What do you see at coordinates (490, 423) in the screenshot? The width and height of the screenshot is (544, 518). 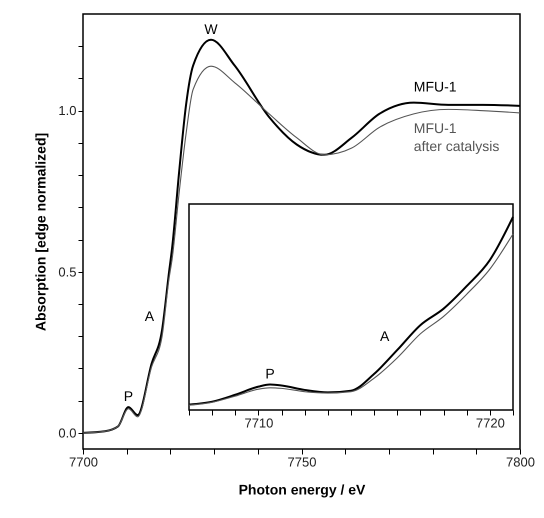 I see `x-tick-label: 7720` at bounding box center [490, 423].